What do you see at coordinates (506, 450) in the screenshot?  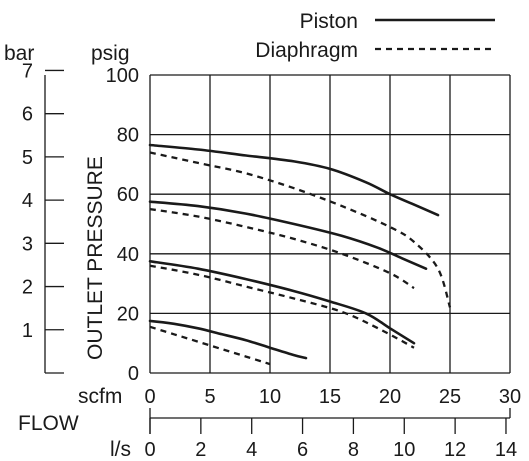 I see `ls-tick-label: 14` at bounding box center [506, 450].